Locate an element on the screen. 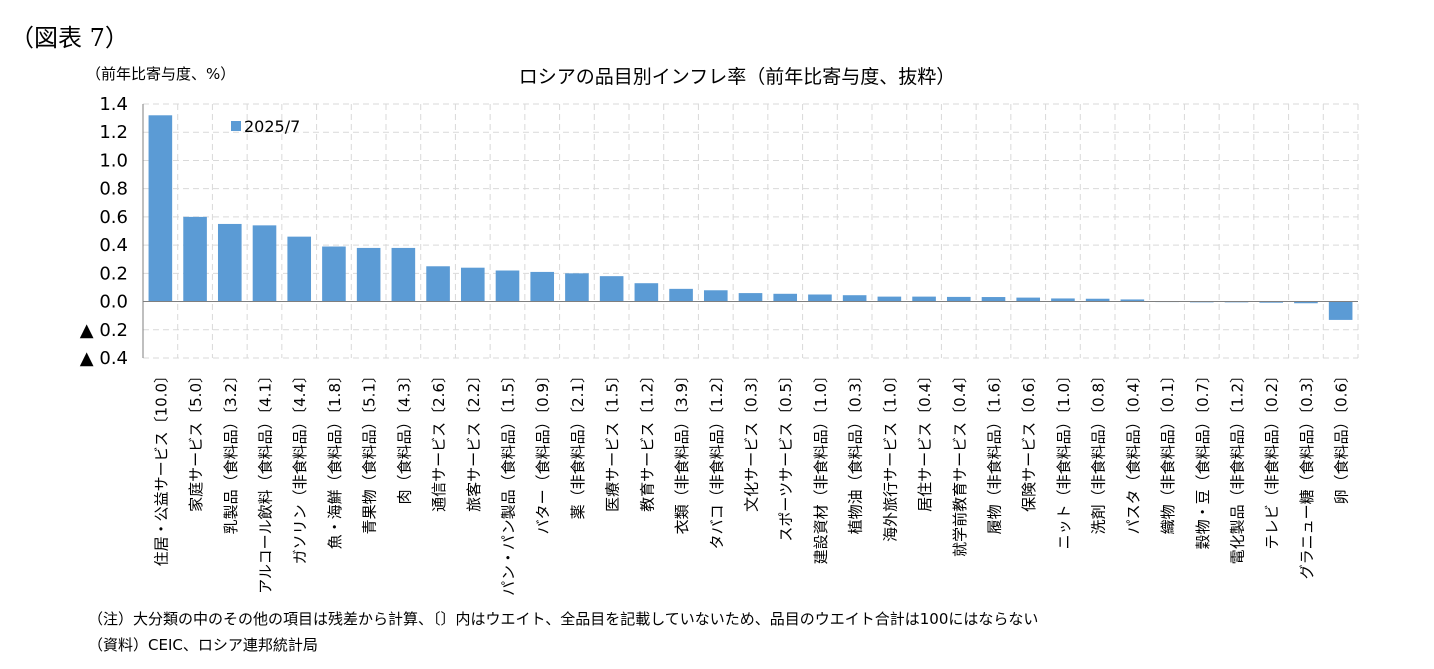 Image resolution: width=1434 pixels, height=669 pixels. y-axis-ticks: 1.4 1.2 1.0 0.8 0.6 0.4 0.2 0.0 ▲ 0.2 ▲ 0.4 is located at coordinates (104, 231).